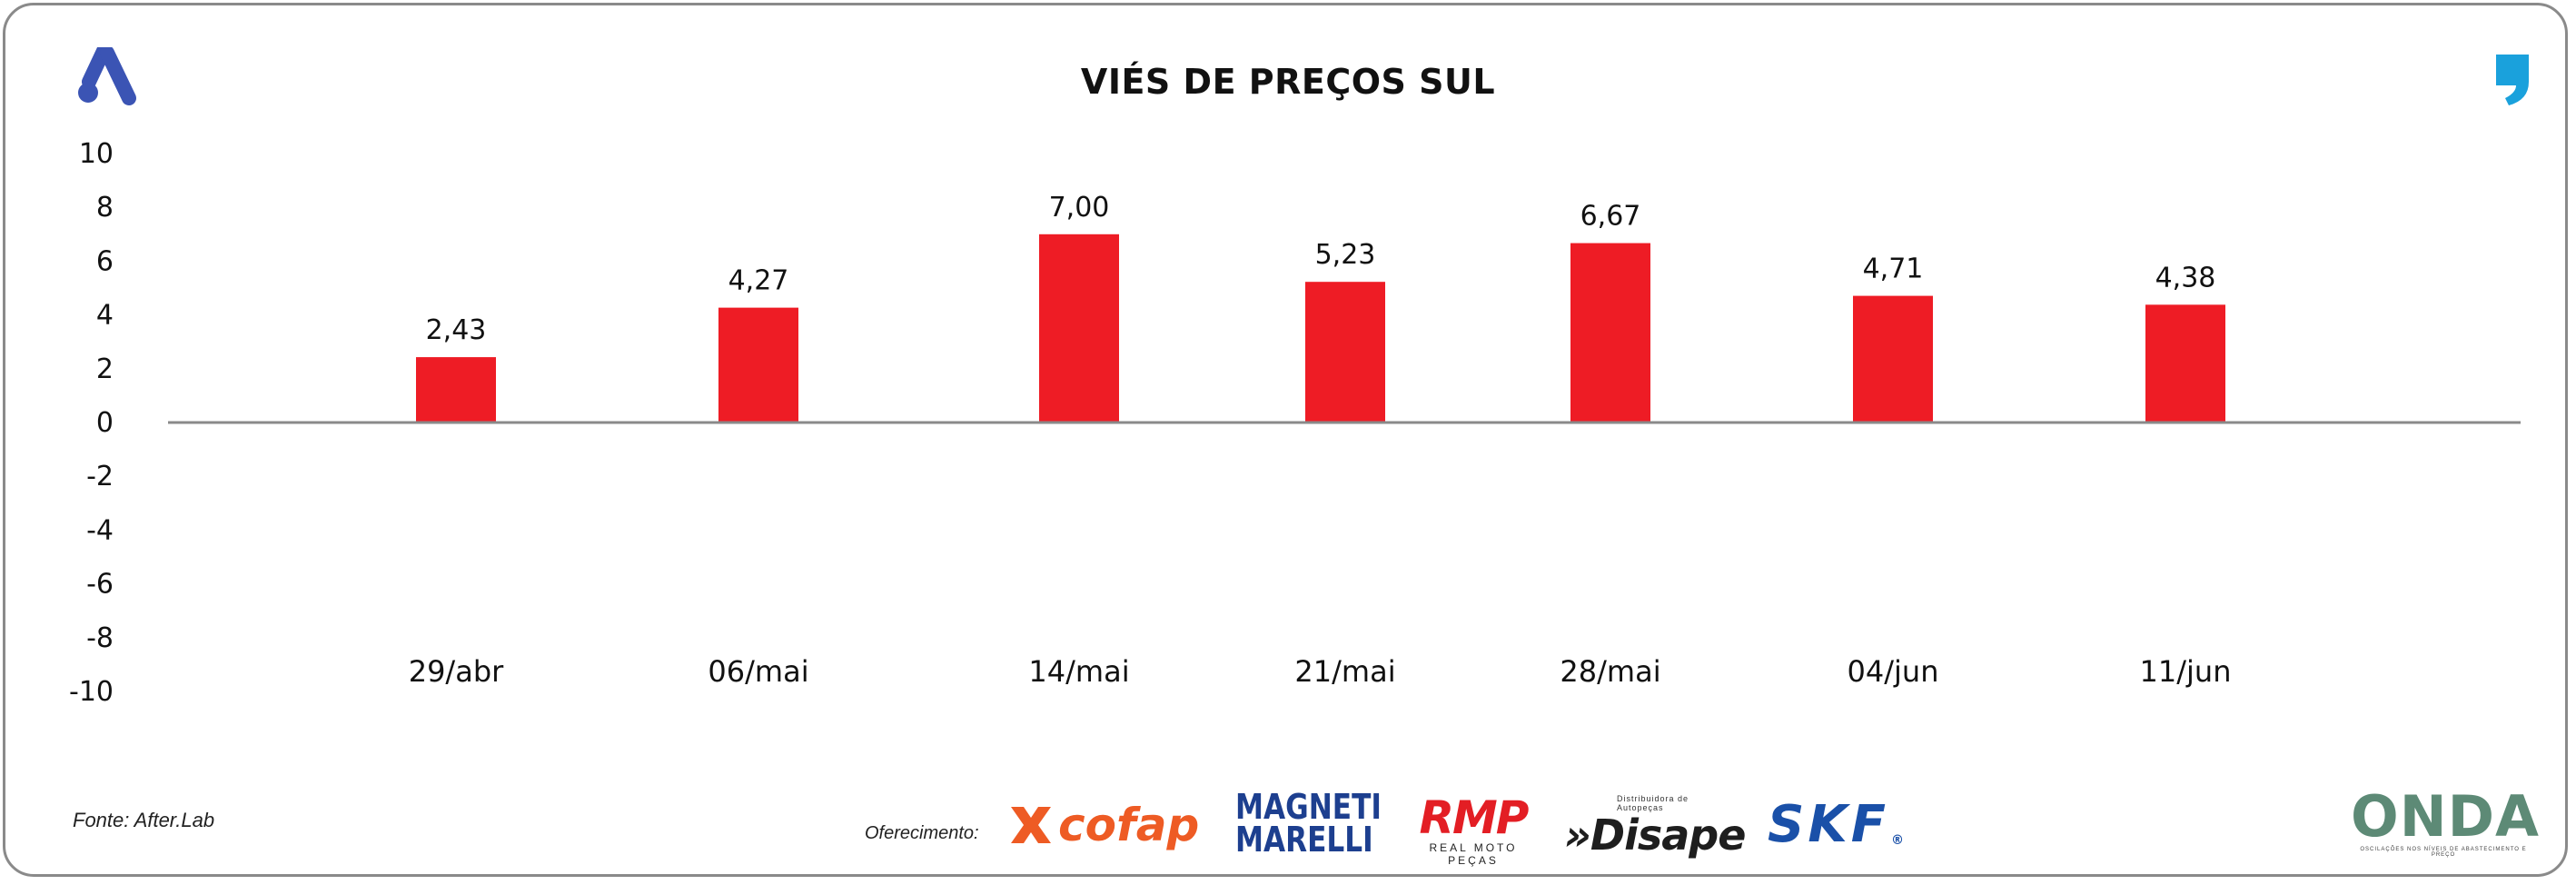 This screenshot has width=2576, height=885. I want to click on data-label: 4,71, so click(1893, 269).